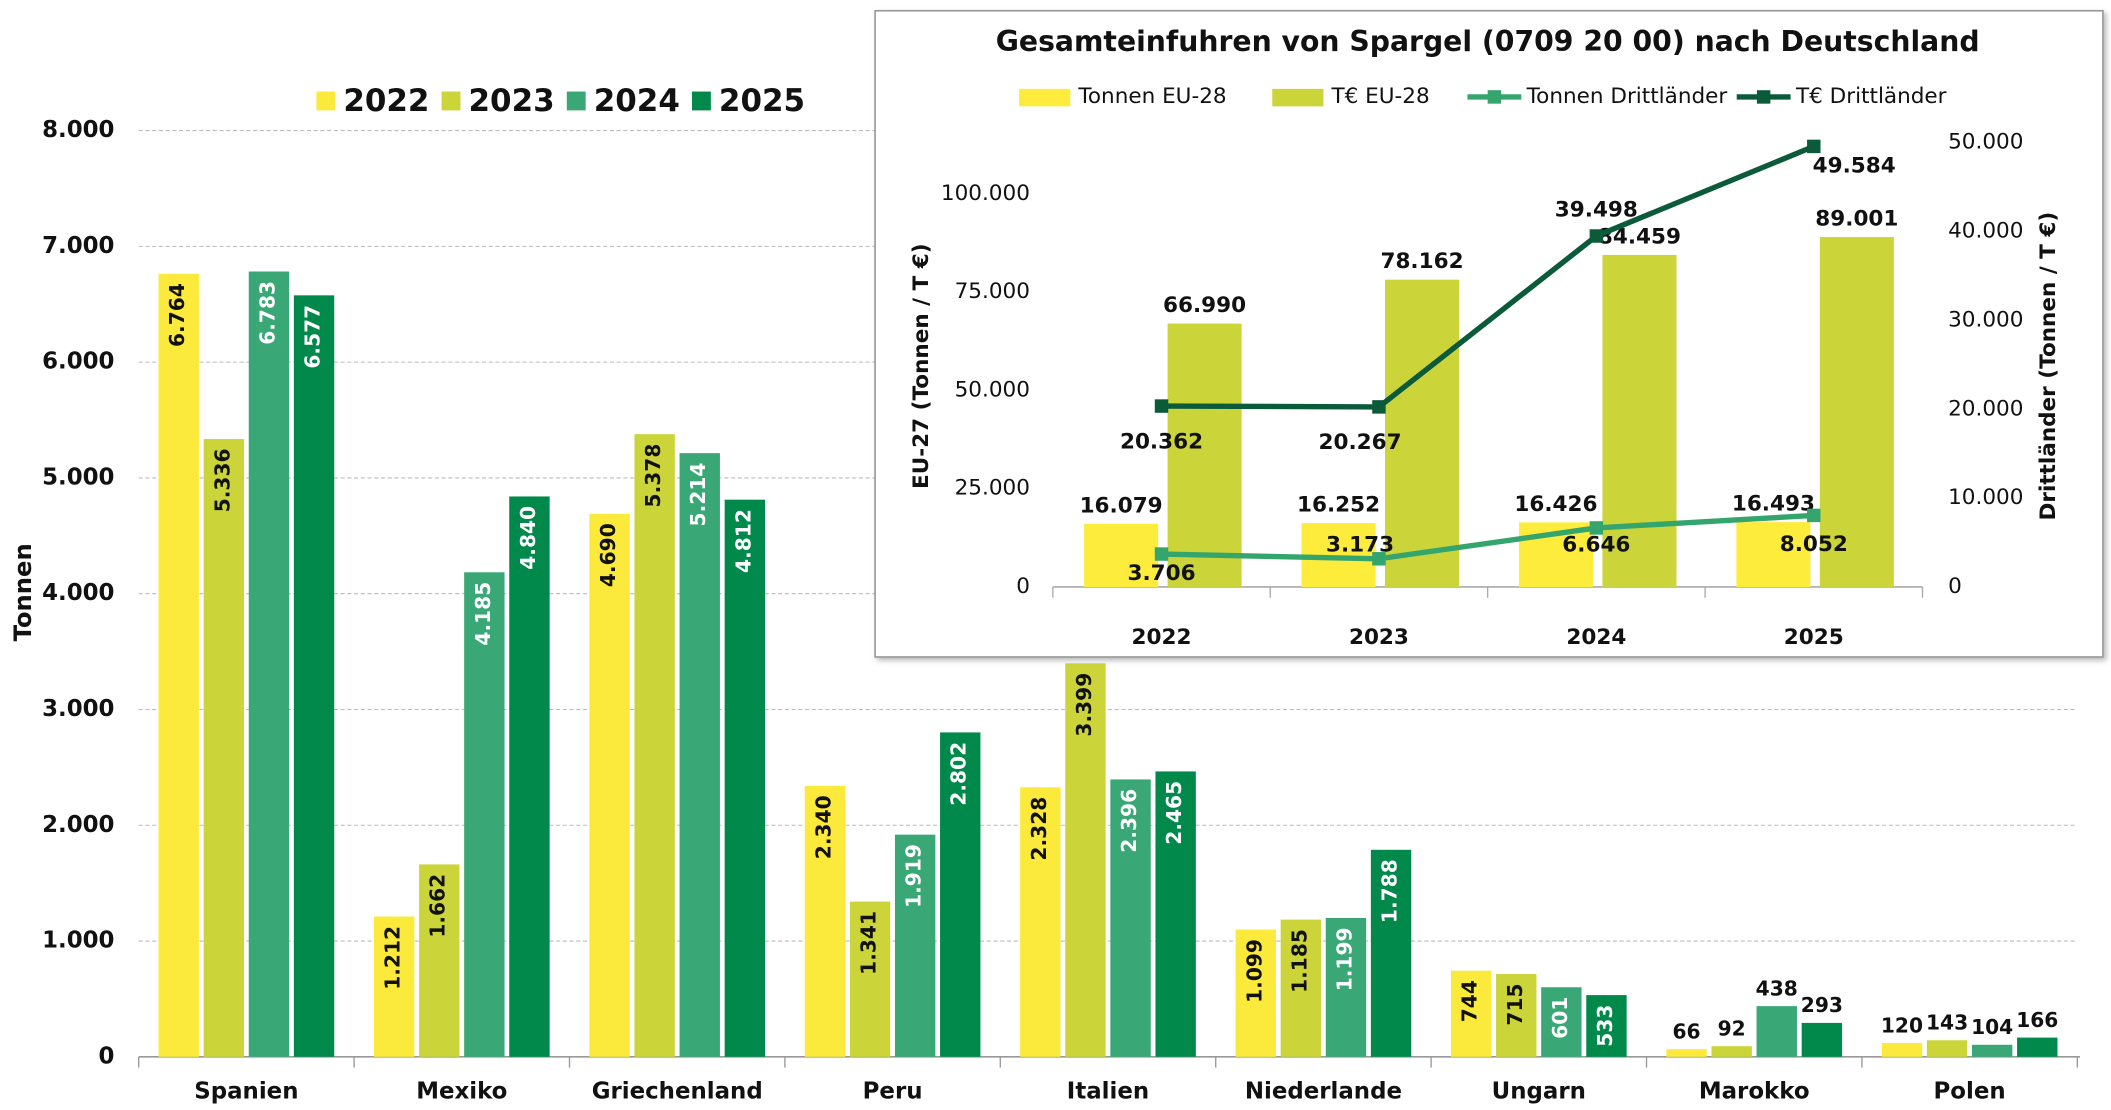 The height and width of the screenshot is (1110, 2111). I want to click on value-label: 6.577, so click(313, 337).